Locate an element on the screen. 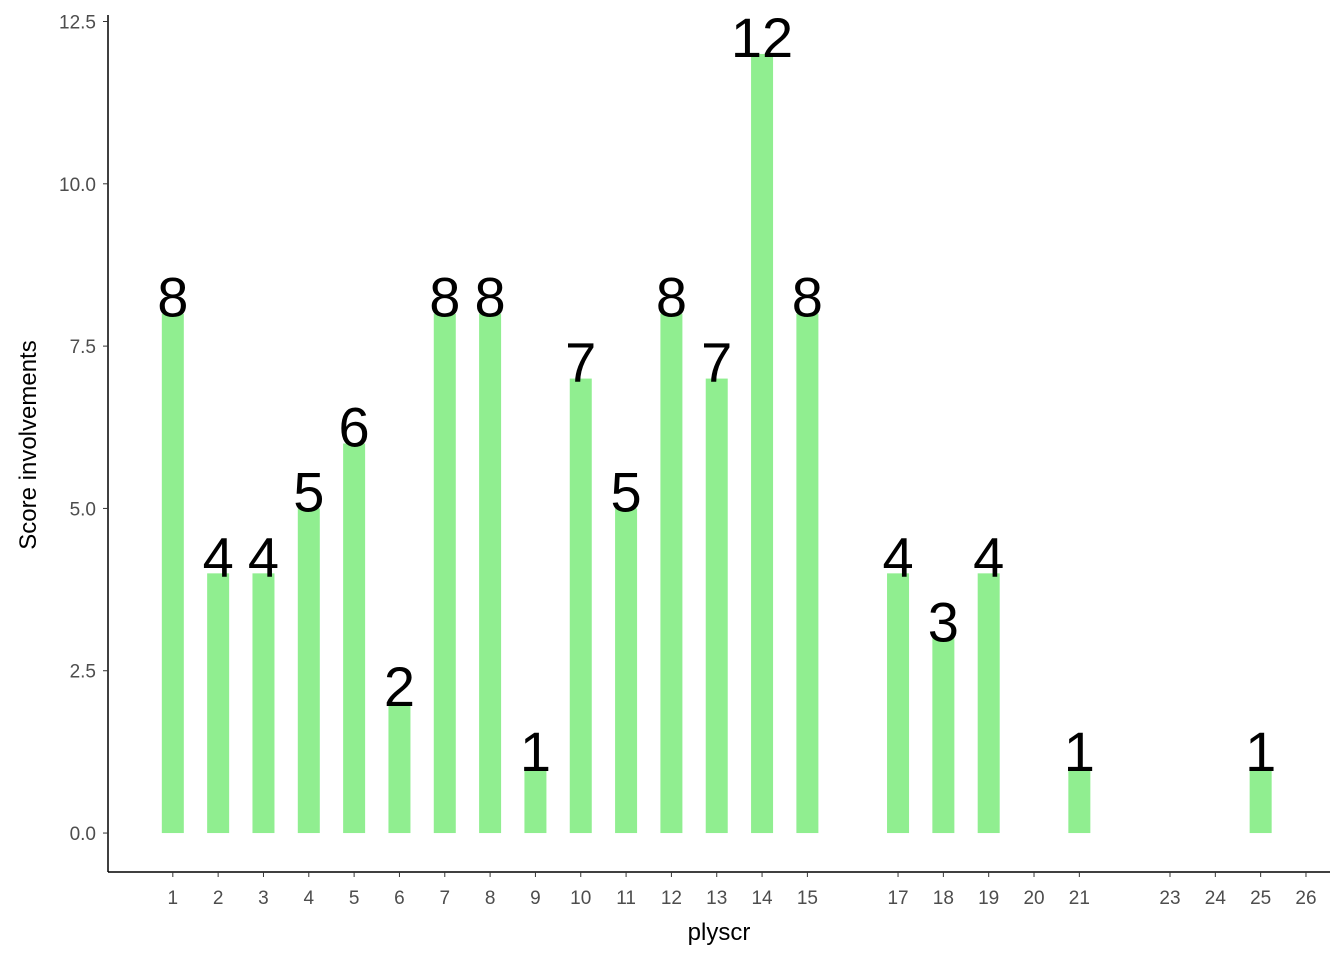 The width and height of the screenshot is (1344, 960). x-tick-label: 10 is located at coordinates (580, 898).